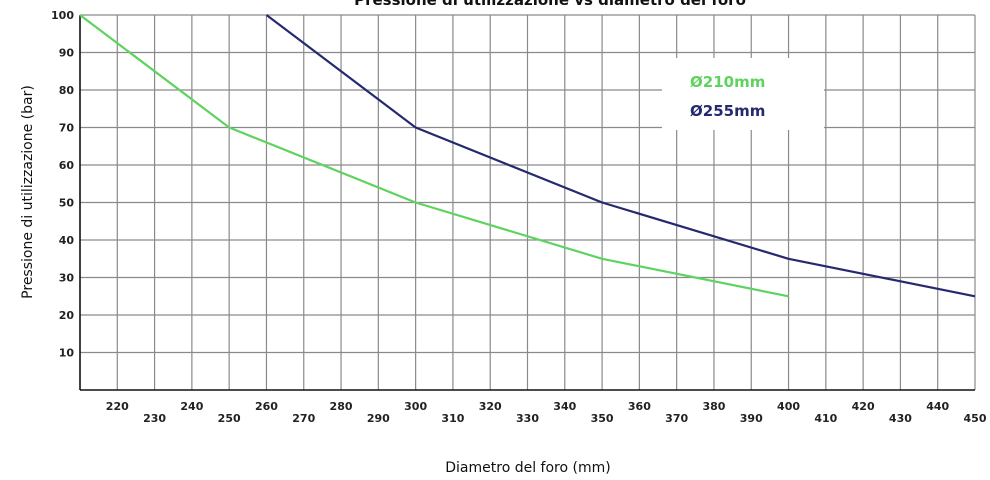  What do you see at coordinates (229, 418) in the screenshot?
I see `x-tick-label-250: 250` at bounding box center [229, 418].